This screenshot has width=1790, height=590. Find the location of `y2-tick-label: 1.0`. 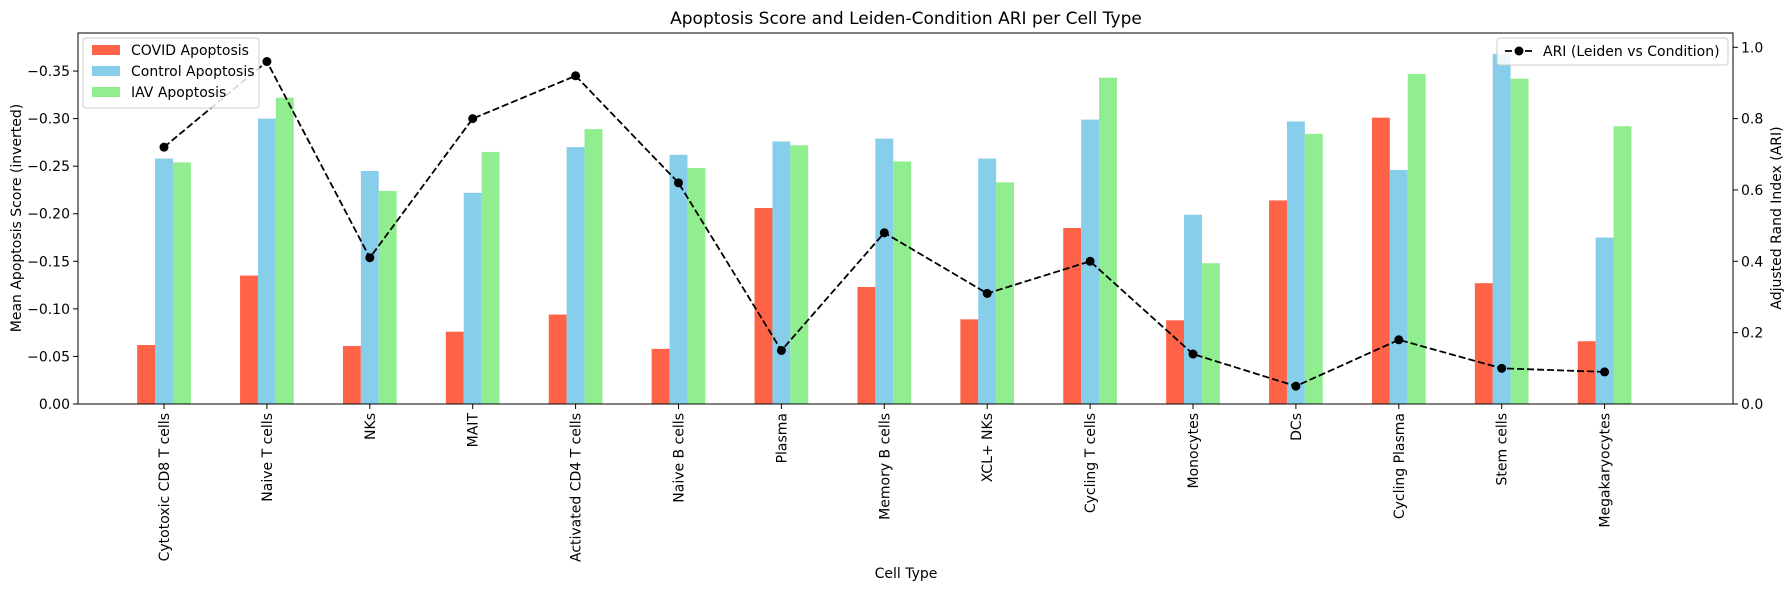

y2-tick-label: 1.0 is located at coordinates (1752, 48).